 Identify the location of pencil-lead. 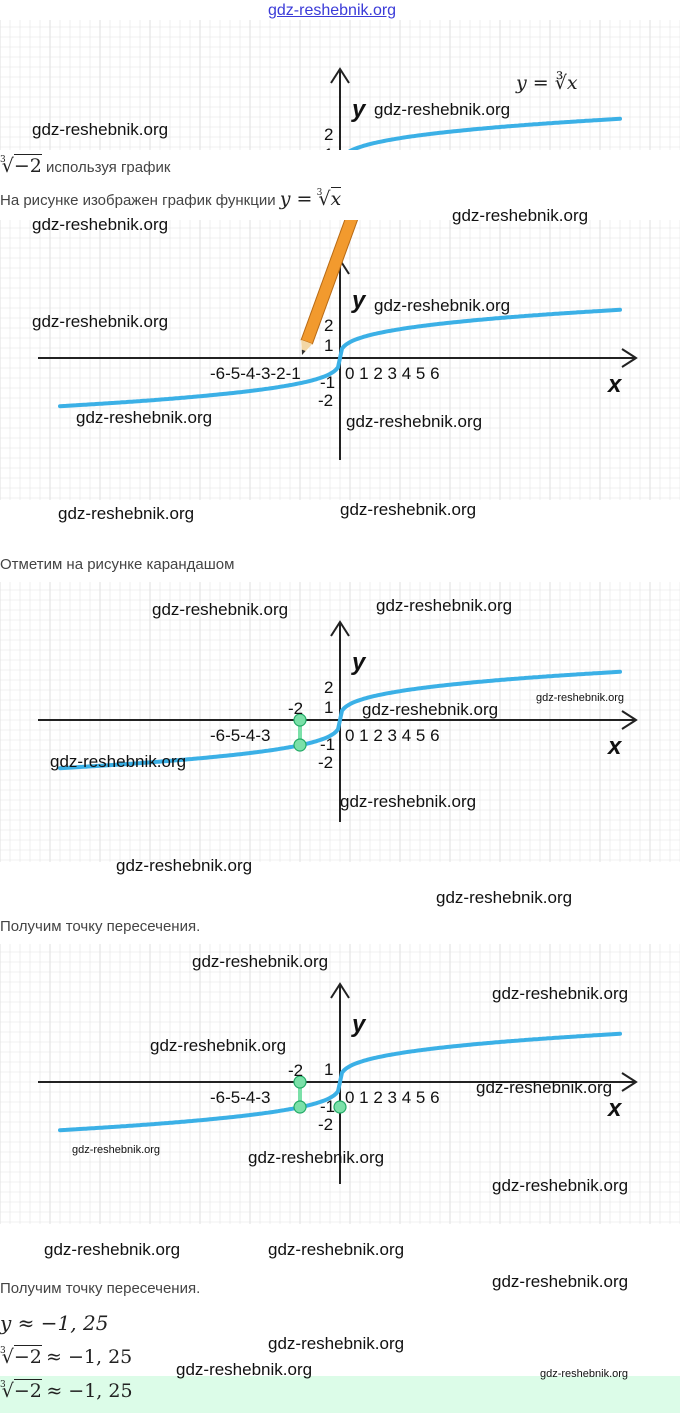
(303, 352).